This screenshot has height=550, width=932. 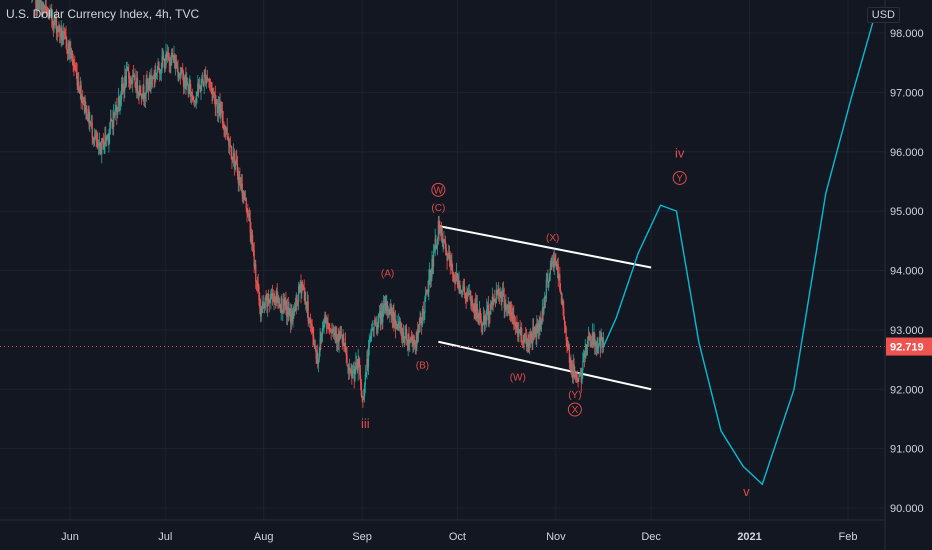 I want to click on channel-lower-line, so click(x=545, y=365).